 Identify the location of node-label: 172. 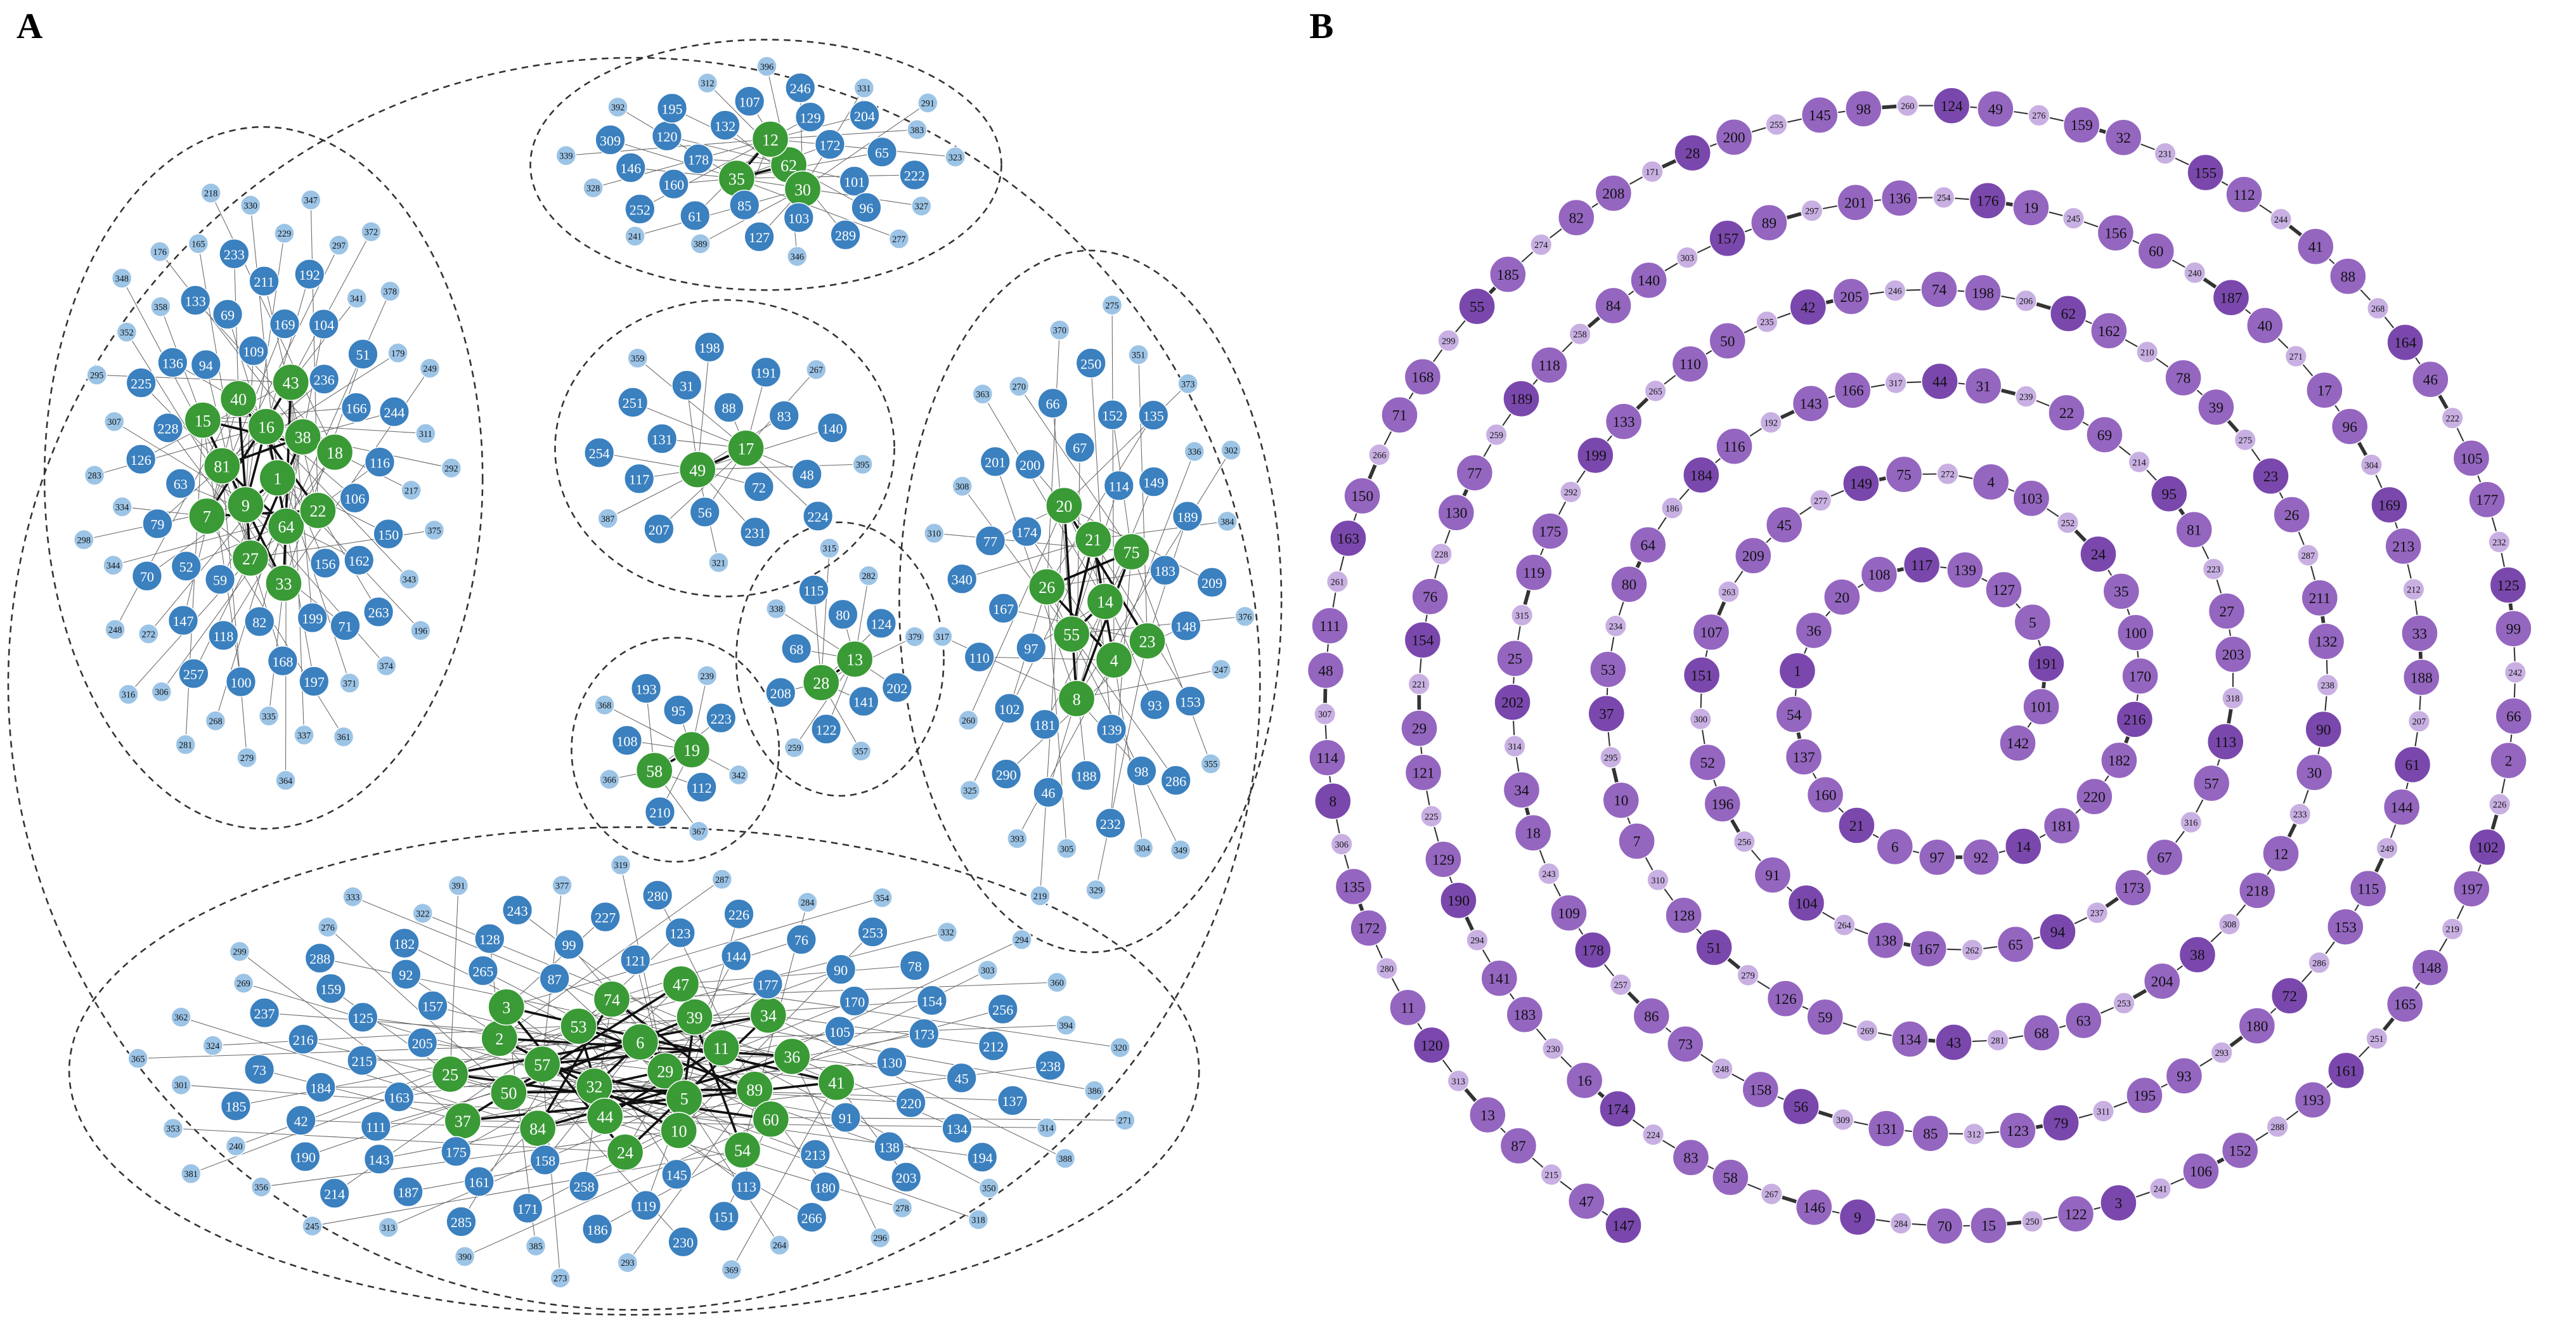
(829, 145).